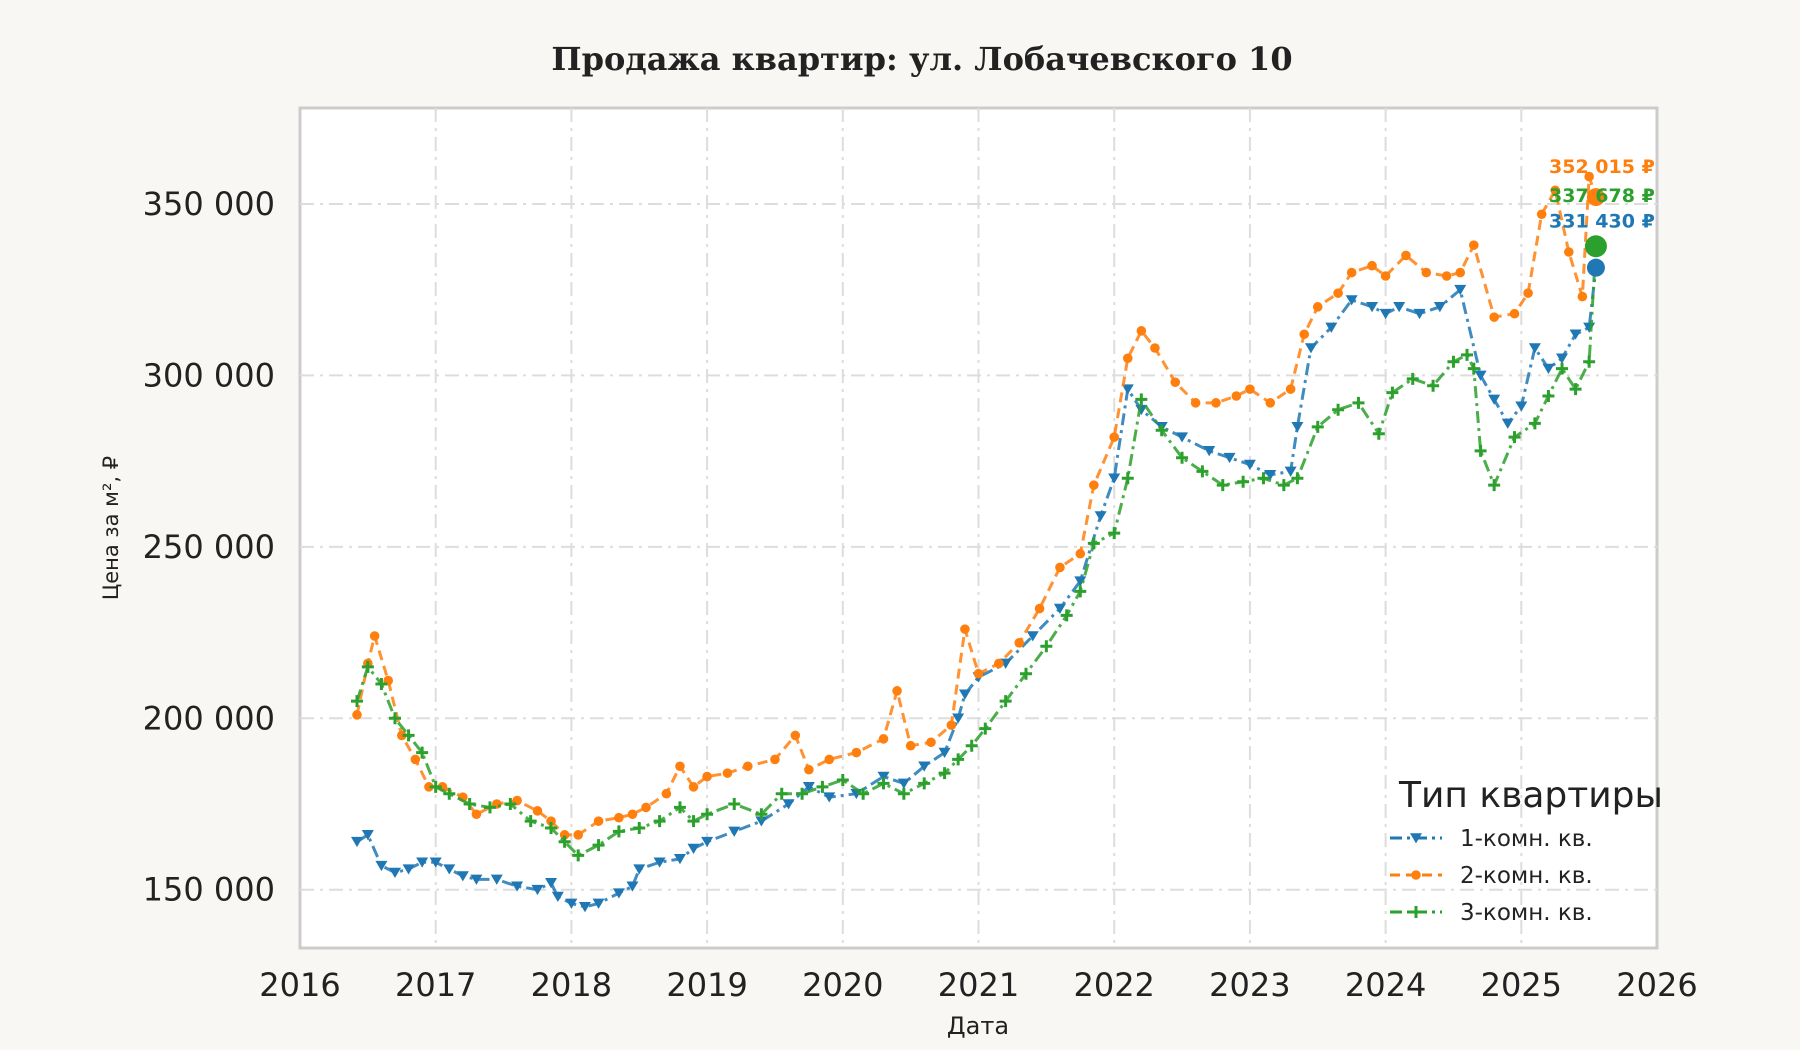 This screenshot has width=1800, height=1050. Describe the element at coordinates (111, 528) in the screenshot. I see `y-axis-label: Цена за м², ₽` at that location.